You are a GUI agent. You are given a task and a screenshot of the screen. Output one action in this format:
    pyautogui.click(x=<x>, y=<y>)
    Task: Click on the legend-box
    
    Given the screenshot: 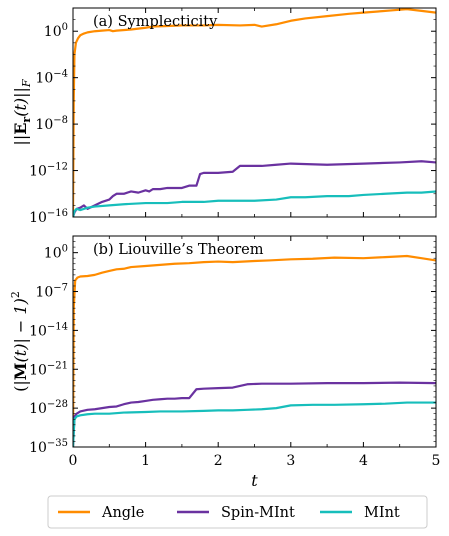 What is the action you would take?
    pyautogui.click(x=237, y=512)
    